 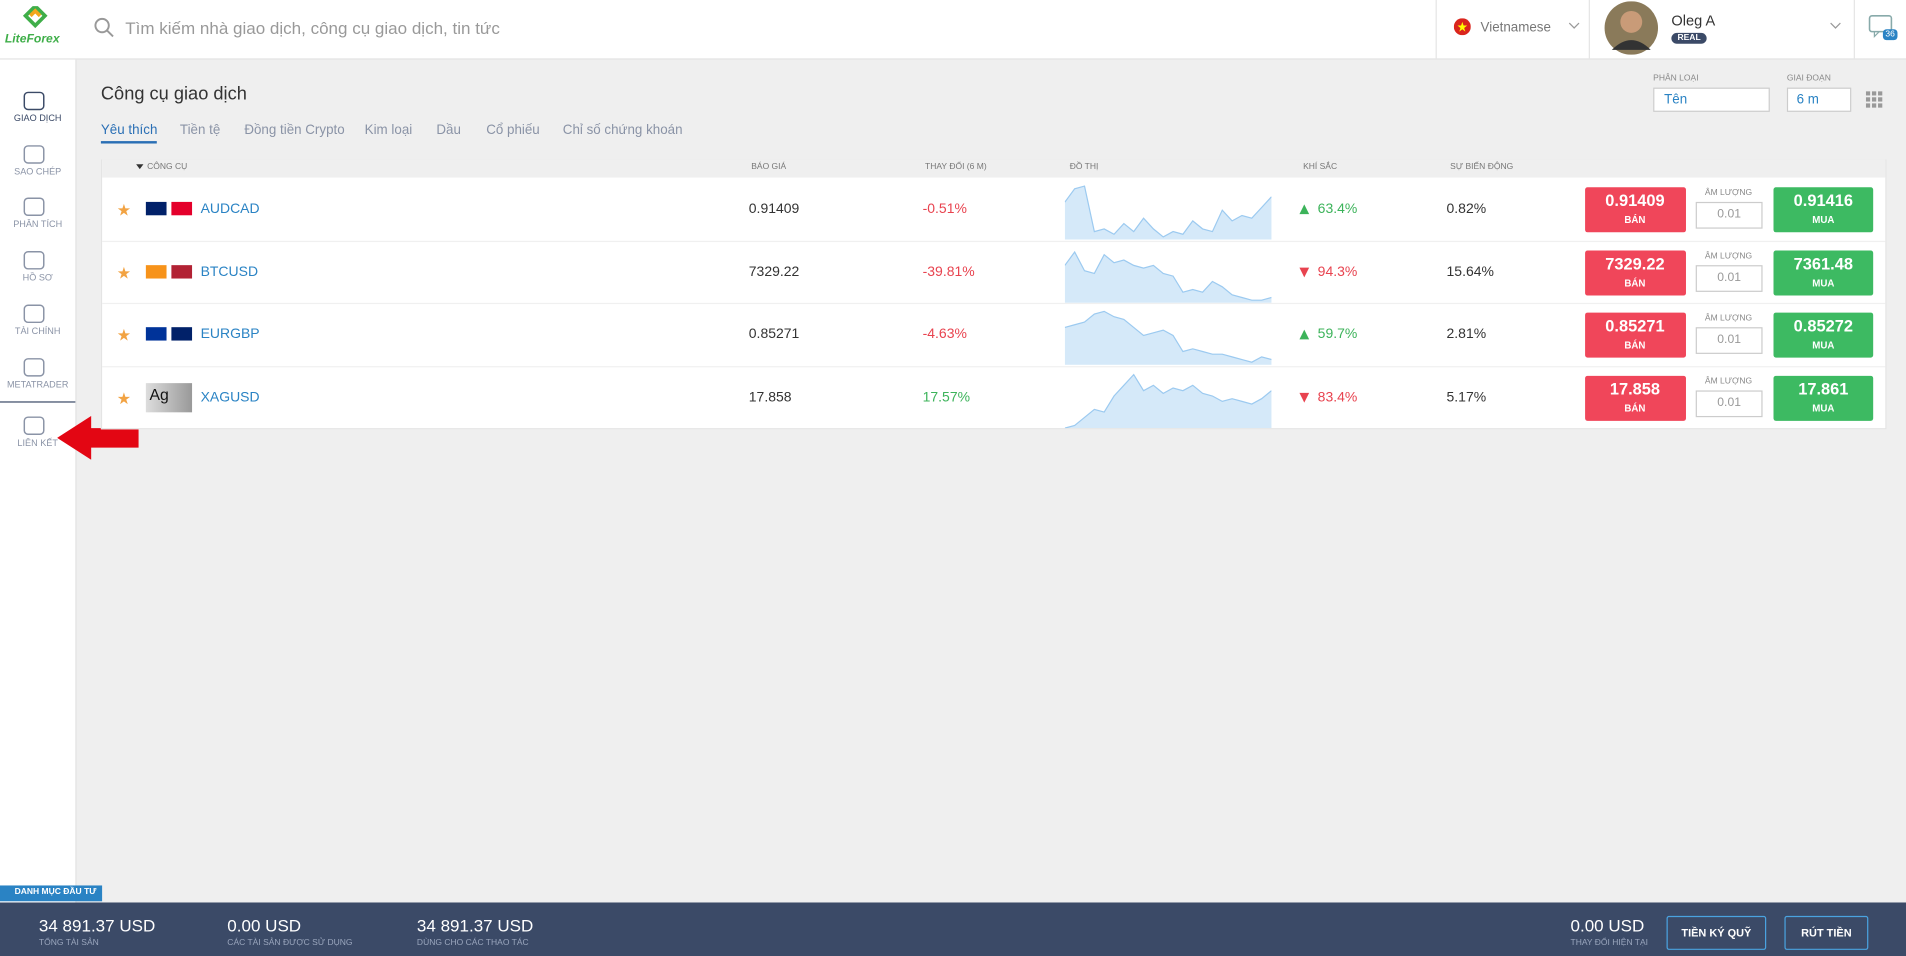 I want to click on tab: Đồng tiền Crypto, so click(x=294, y=130).